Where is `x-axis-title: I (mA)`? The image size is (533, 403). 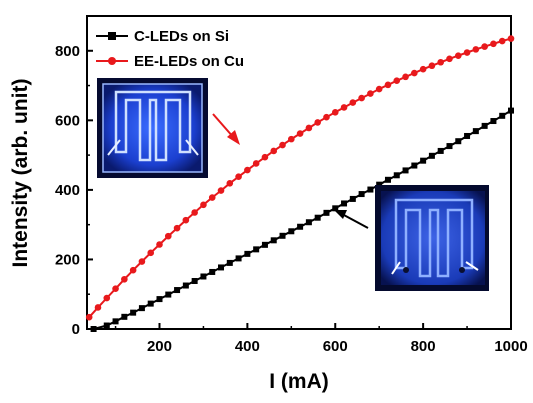
x-axis-title: I (mA) is located at coordinates (299, 381).